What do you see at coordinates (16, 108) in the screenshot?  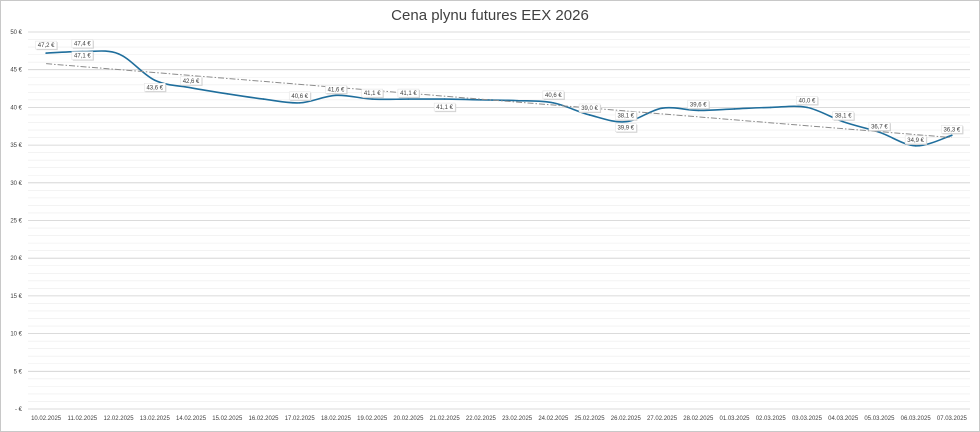 I see `y-tick-label: 40 €` at bounding box center [16, 108].